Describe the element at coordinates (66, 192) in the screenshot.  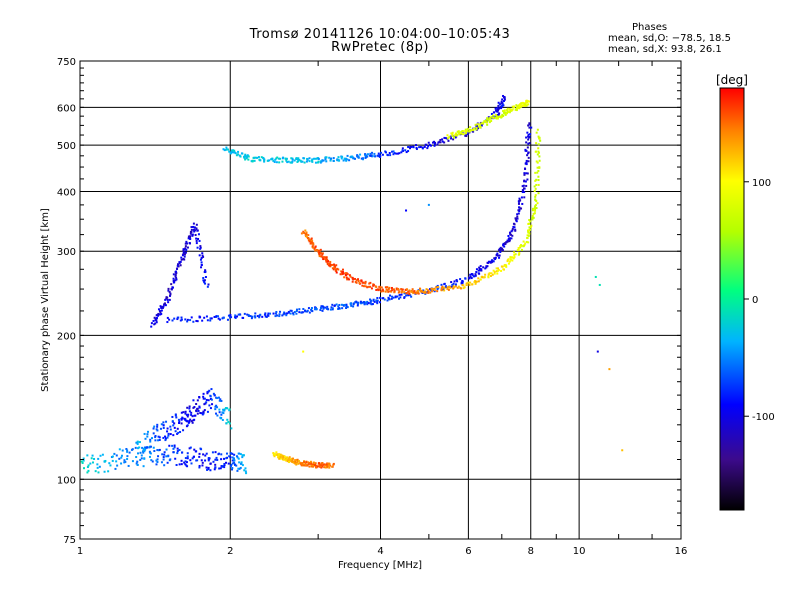
I see `y-tick-label: 400` at that location.